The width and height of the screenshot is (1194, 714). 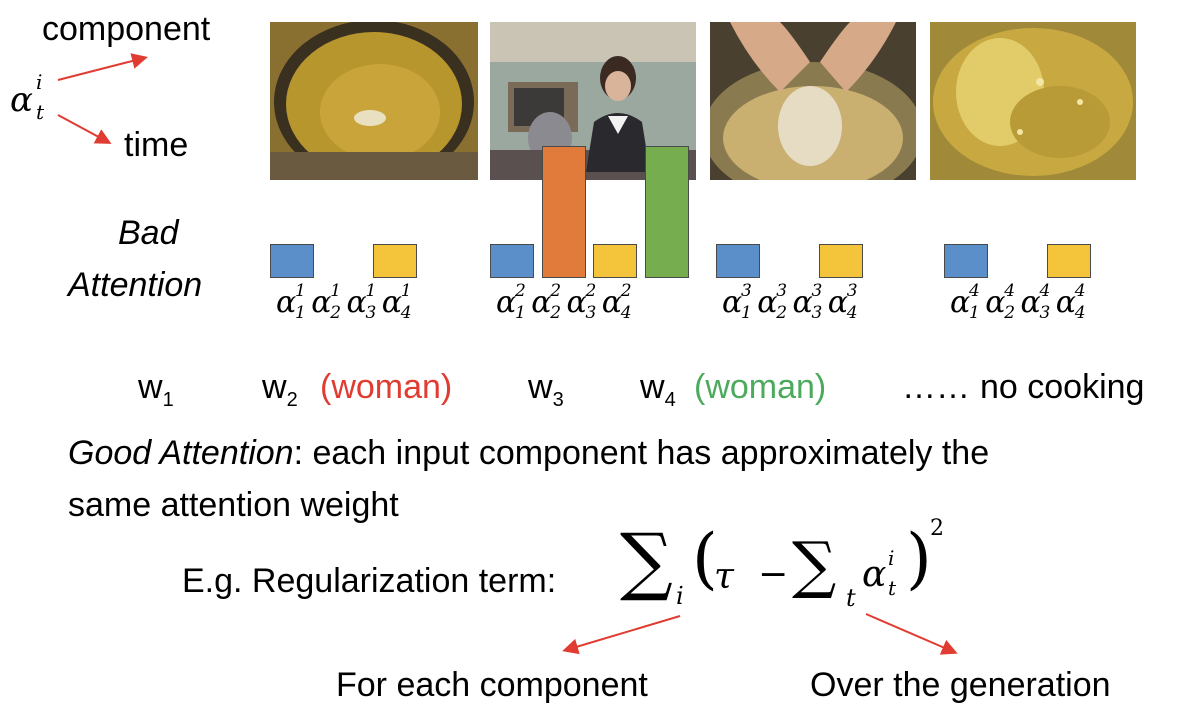 What do you see at coordinates (680, 596) in the screenshot?
I see `sum-outer-index: i` at bounding box center [680, 596].